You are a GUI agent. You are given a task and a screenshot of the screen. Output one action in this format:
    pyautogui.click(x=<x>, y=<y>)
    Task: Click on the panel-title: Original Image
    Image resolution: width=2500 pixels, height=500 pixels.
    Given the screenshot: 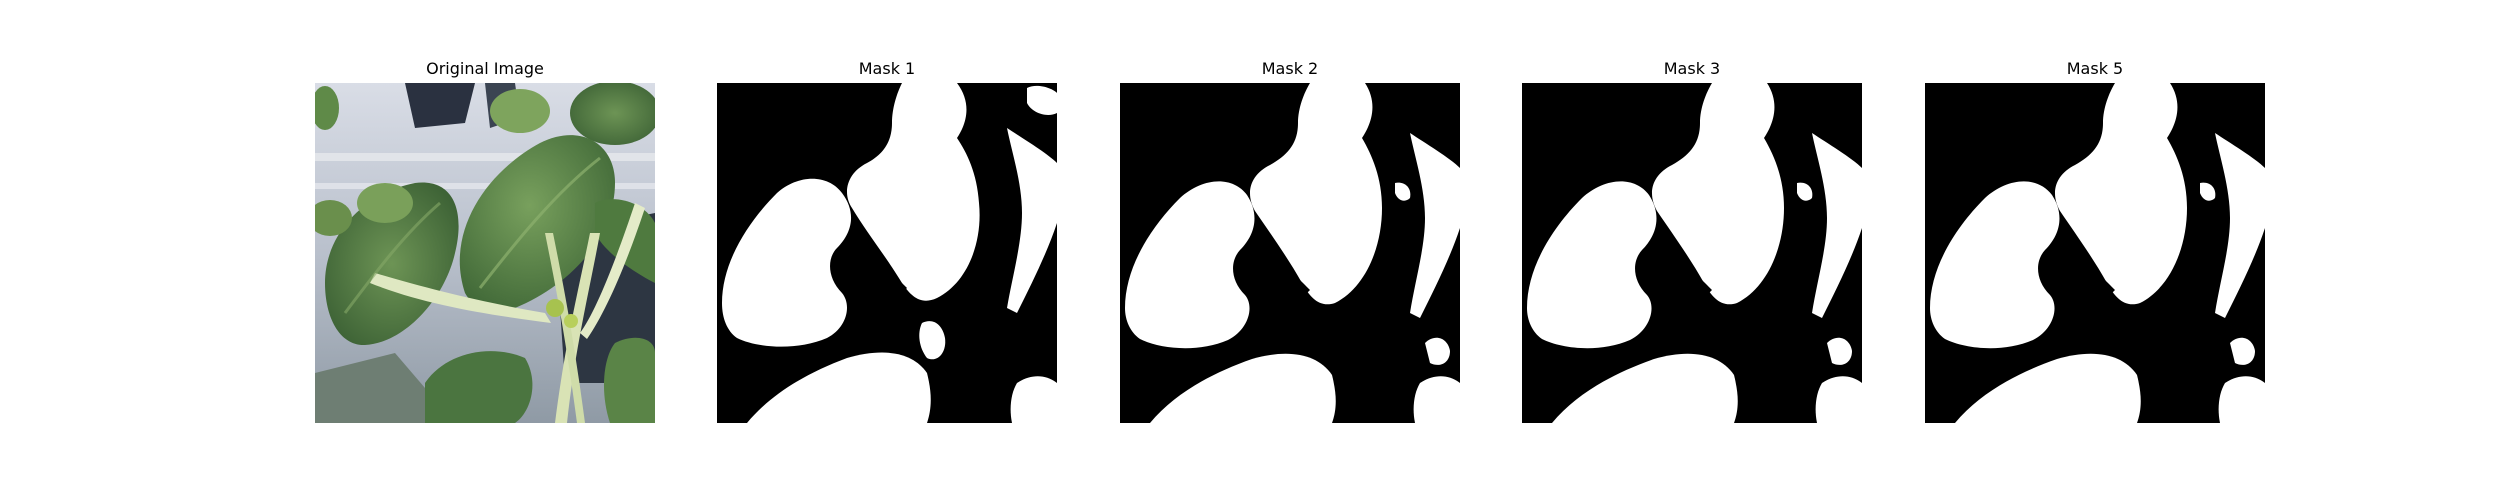 What is the action you would take?
    pyautogui.click(x=485, y=68)
    